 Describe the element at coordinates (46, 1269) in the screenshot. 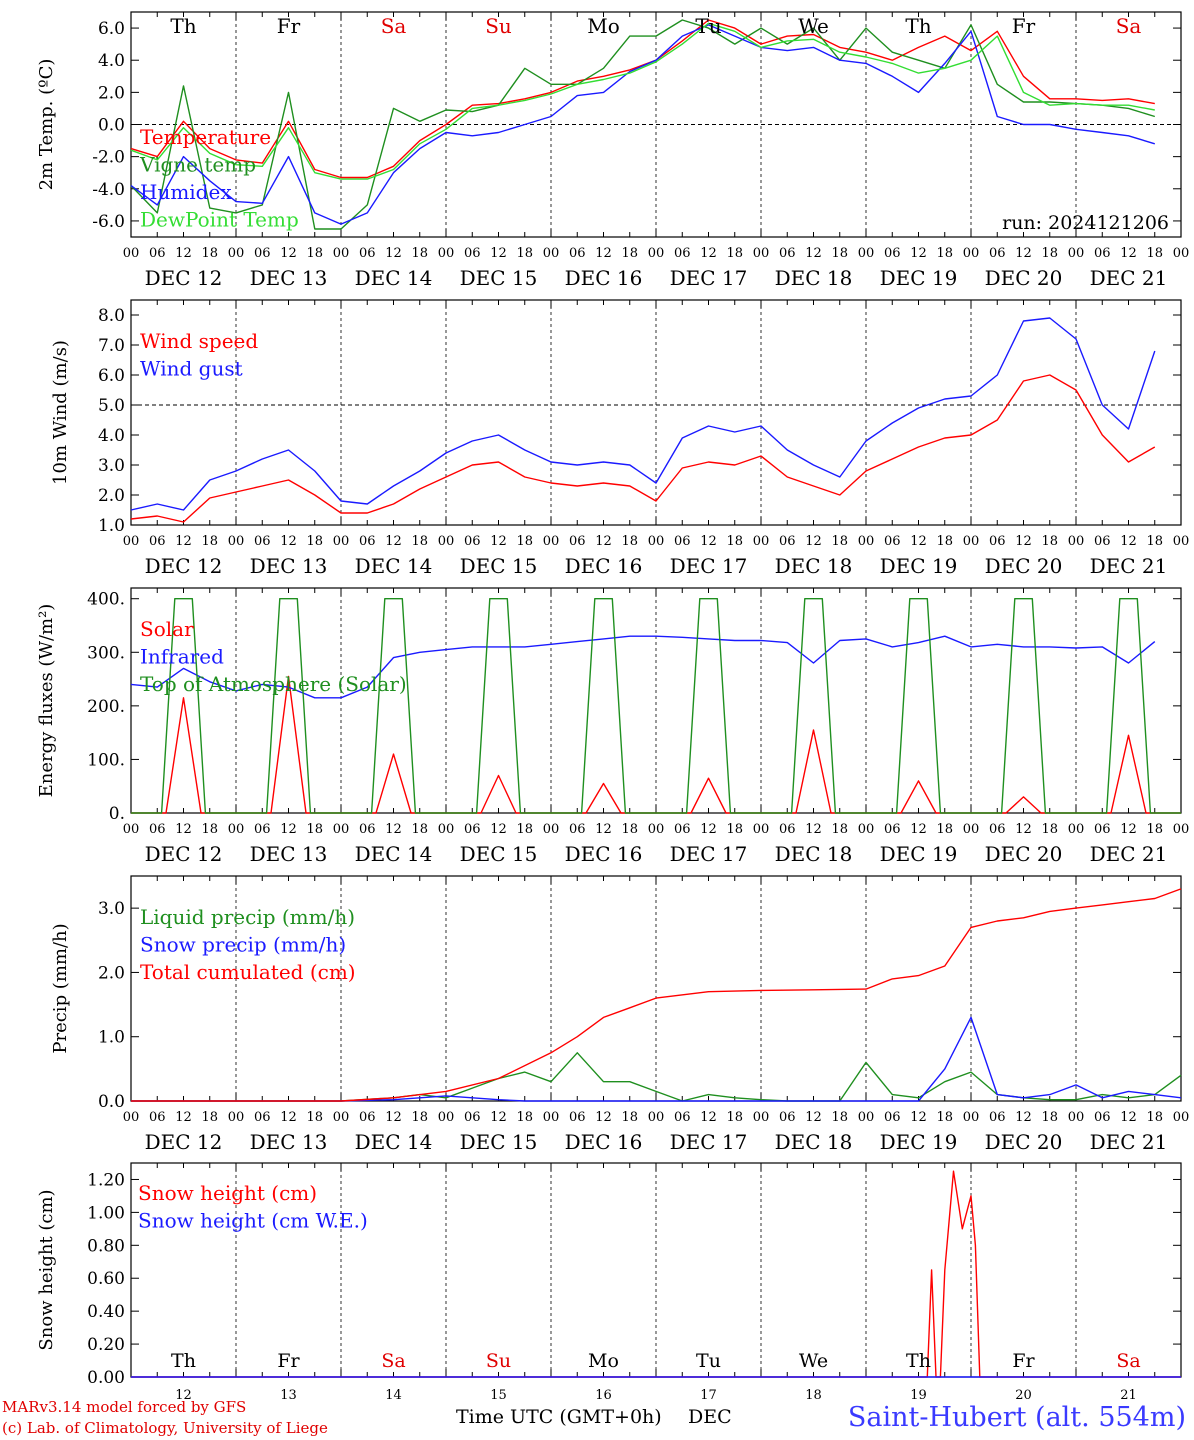

I see `y-axis-title: Snow height (cm)` at that location.